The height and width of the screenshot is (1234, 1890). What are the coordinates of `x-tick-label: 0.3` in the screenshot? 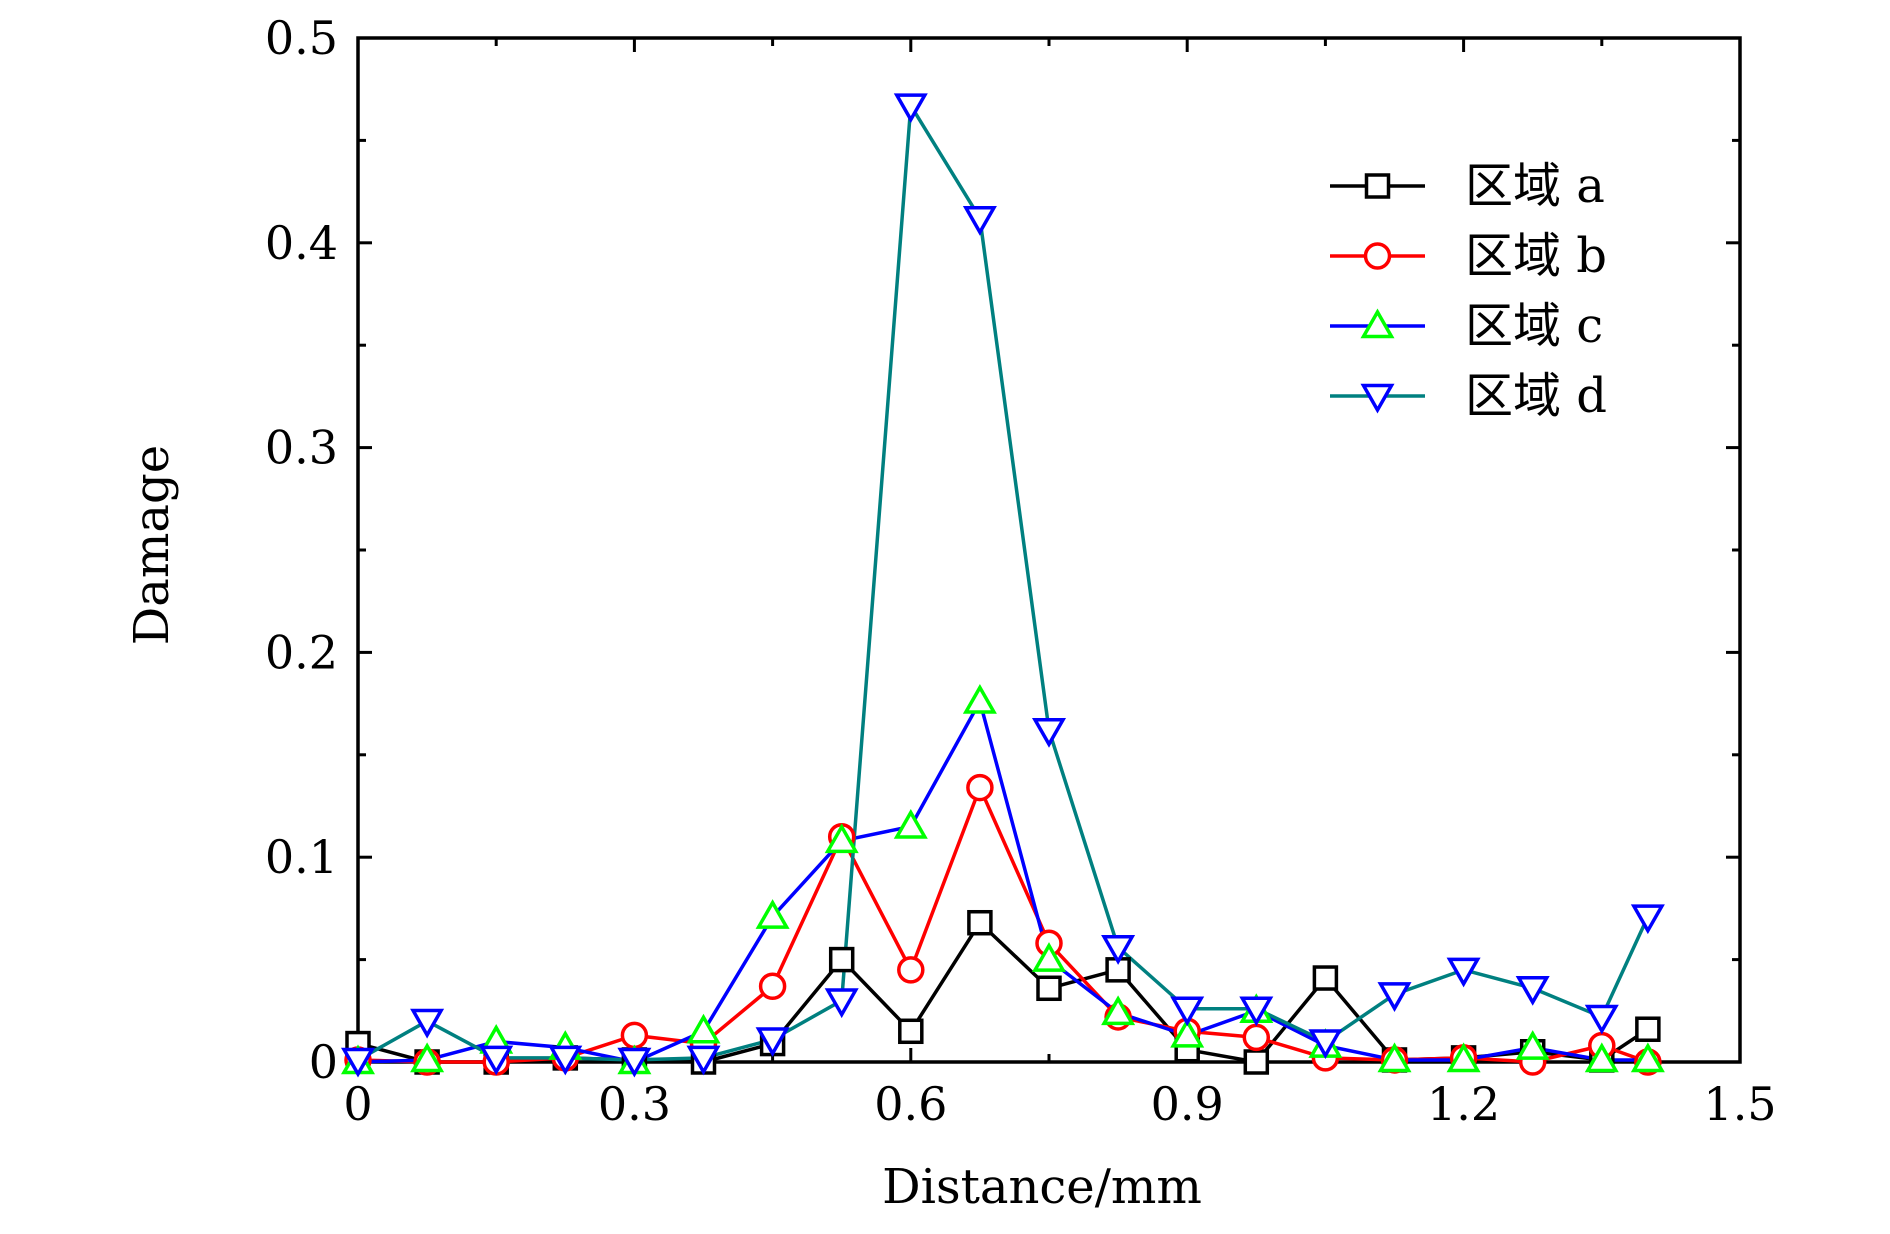 It's located at (634, 1104).